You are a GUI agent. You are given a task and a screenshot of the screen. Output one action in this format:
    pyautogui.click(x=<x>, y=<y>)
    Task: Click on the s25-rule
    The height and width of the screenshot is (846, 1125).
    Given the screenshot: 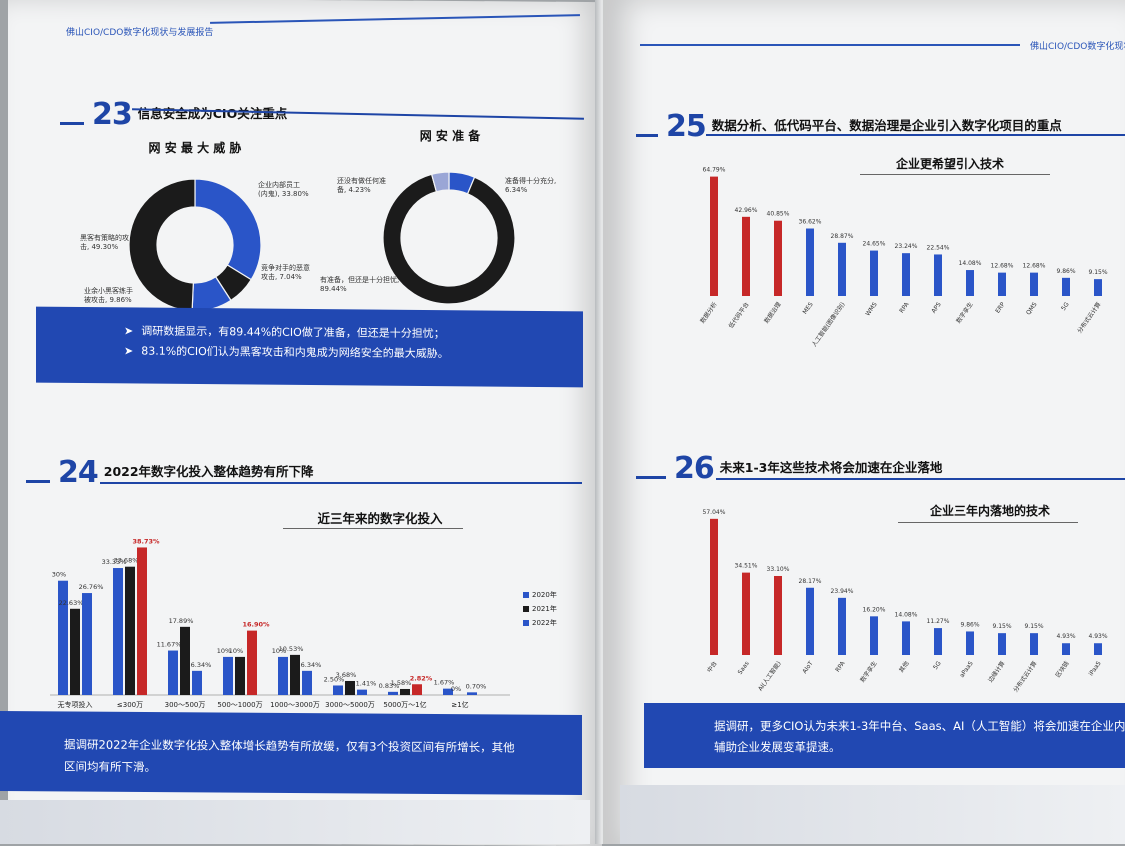 What is the action you would take?
    pyautogui.click(x=915, y=135)
    